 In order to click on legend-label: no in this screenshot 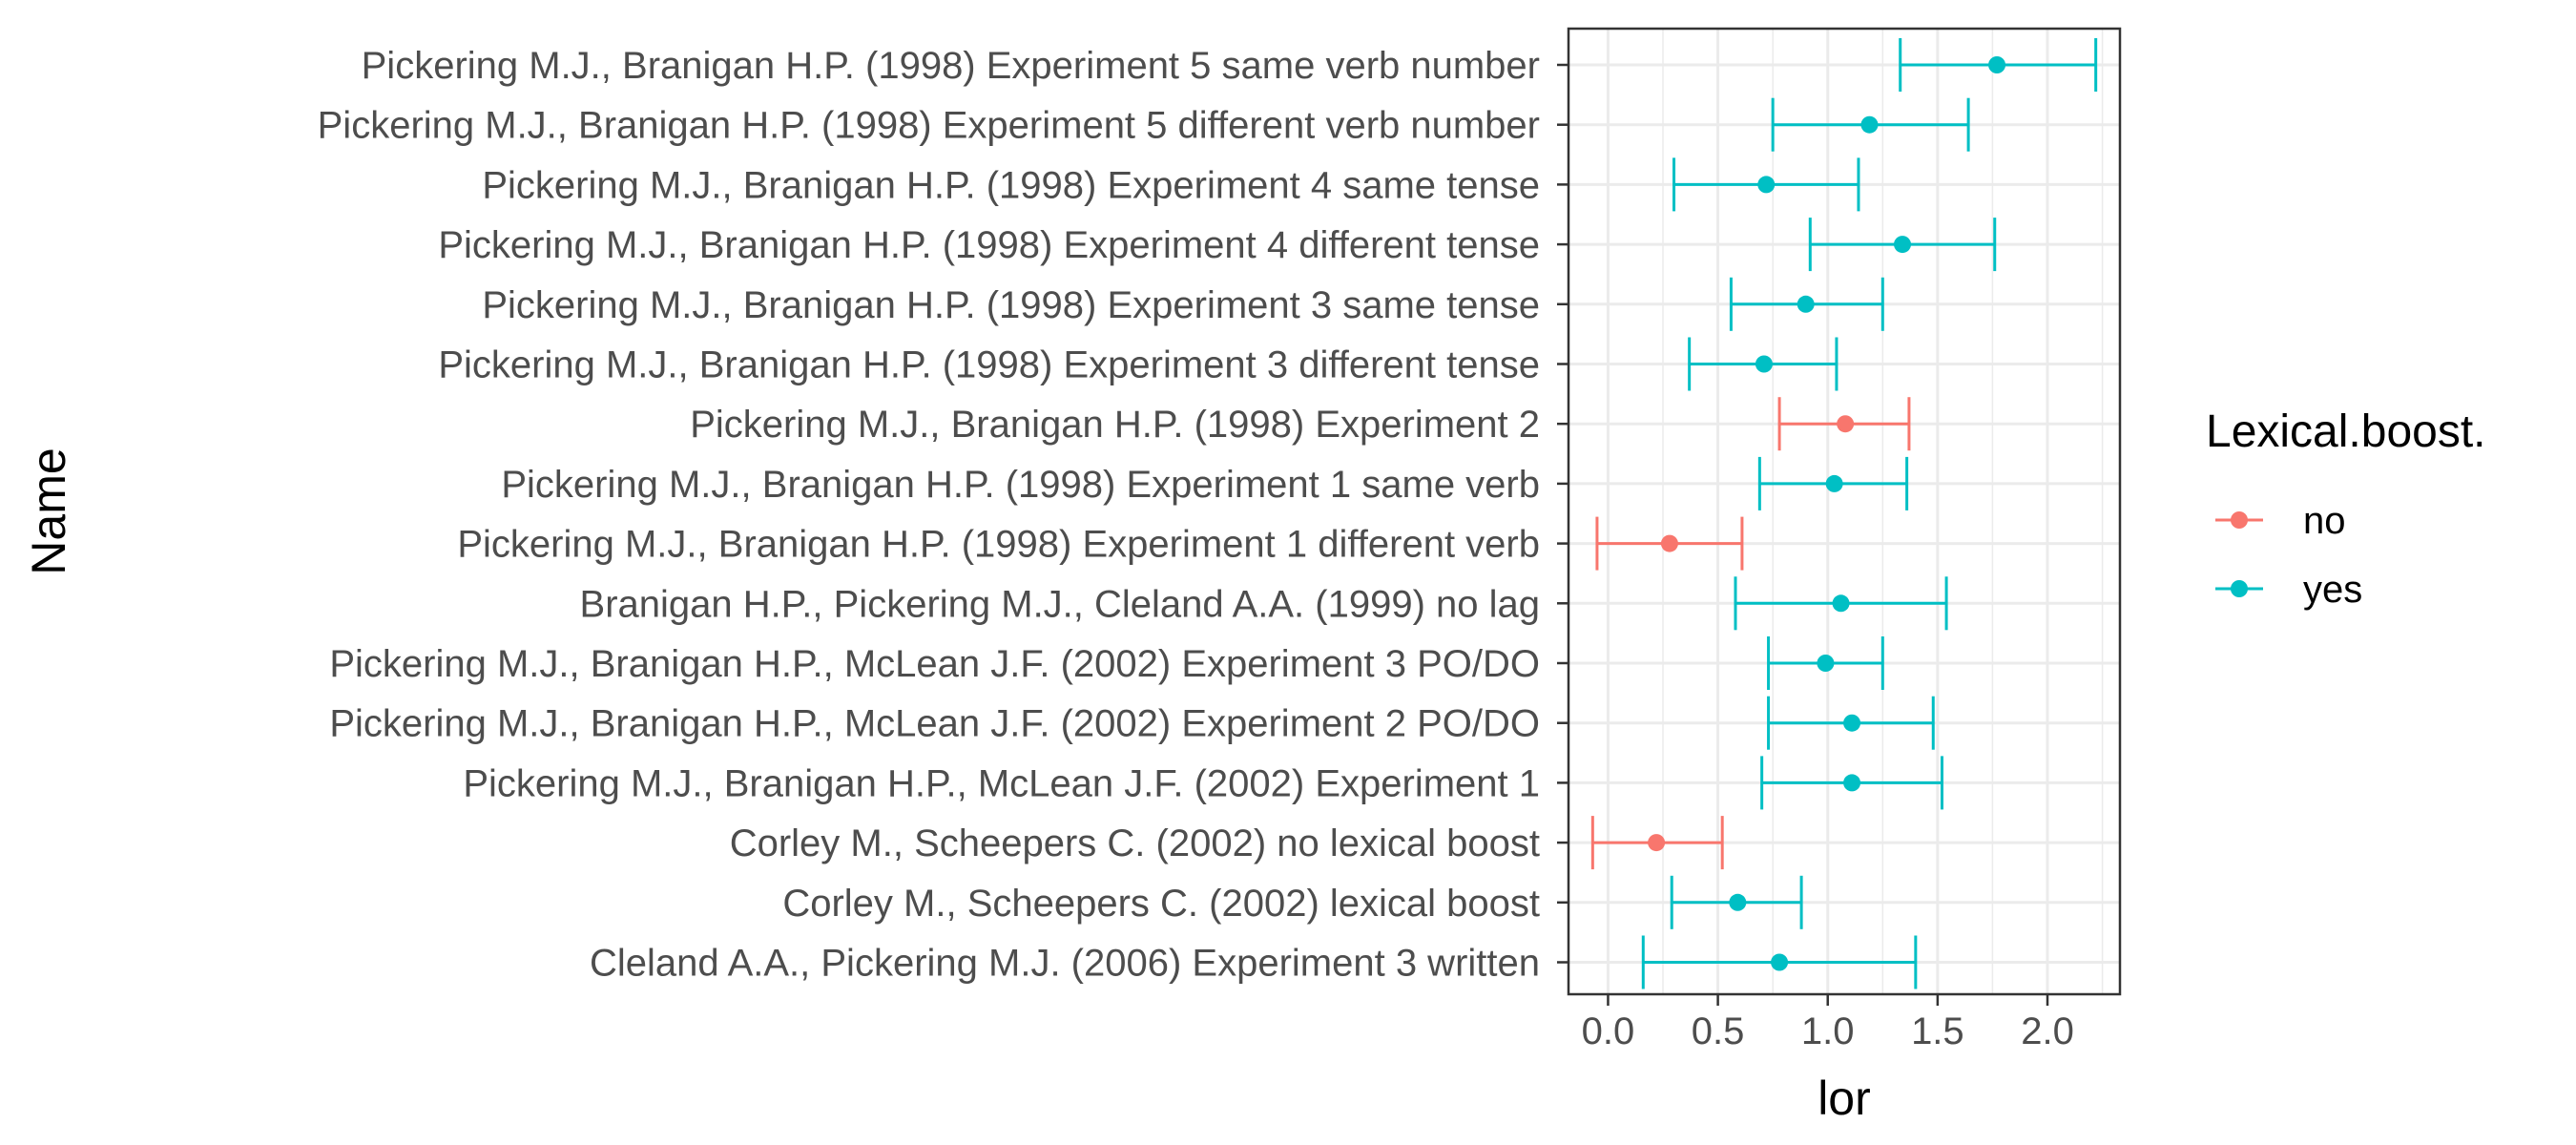, I will do `click(2324, 521)`.